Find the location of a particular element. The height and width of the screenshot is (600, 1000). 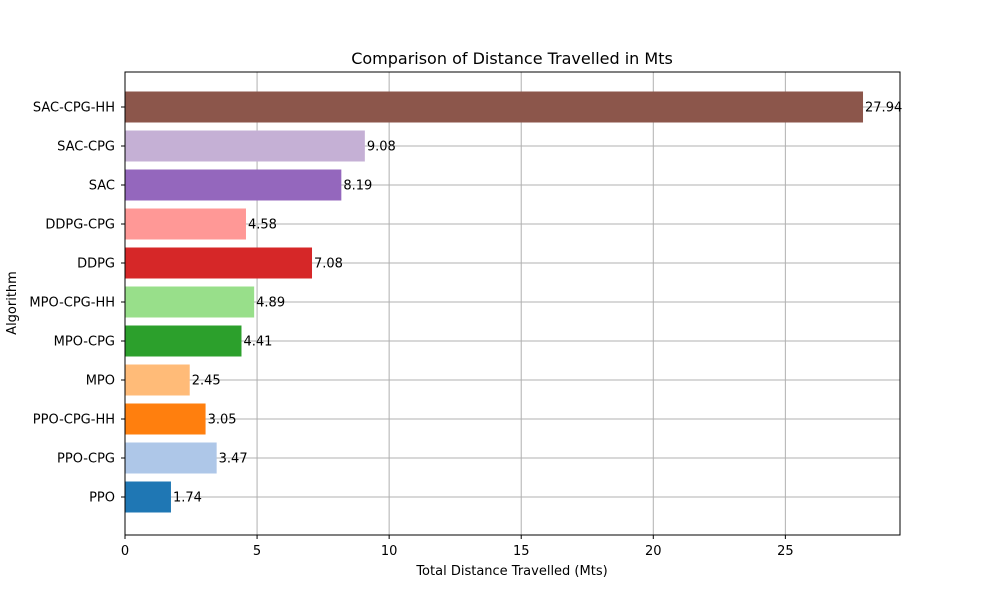

y-axis-label: Algorithm is located at coordinates (12, 303).